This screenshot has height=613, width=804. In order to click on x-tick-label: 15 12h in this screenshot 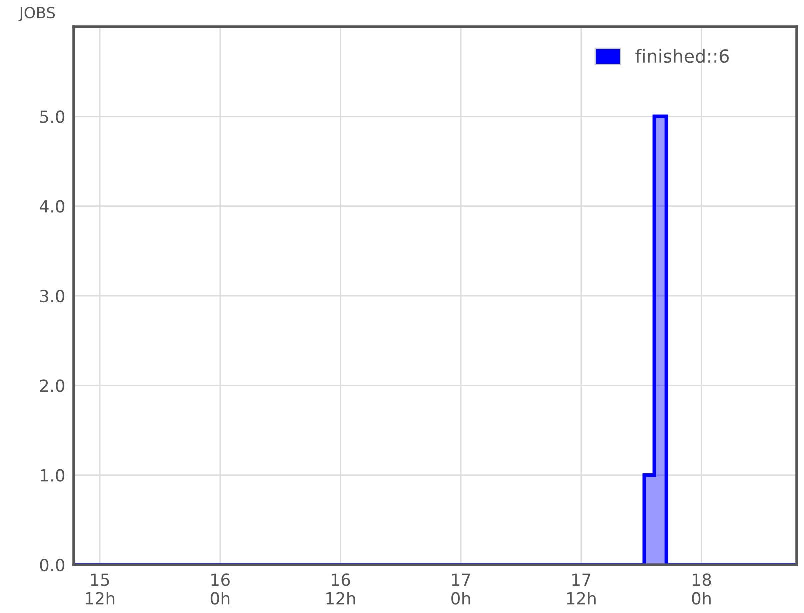, I will do `click(100, 589)`.